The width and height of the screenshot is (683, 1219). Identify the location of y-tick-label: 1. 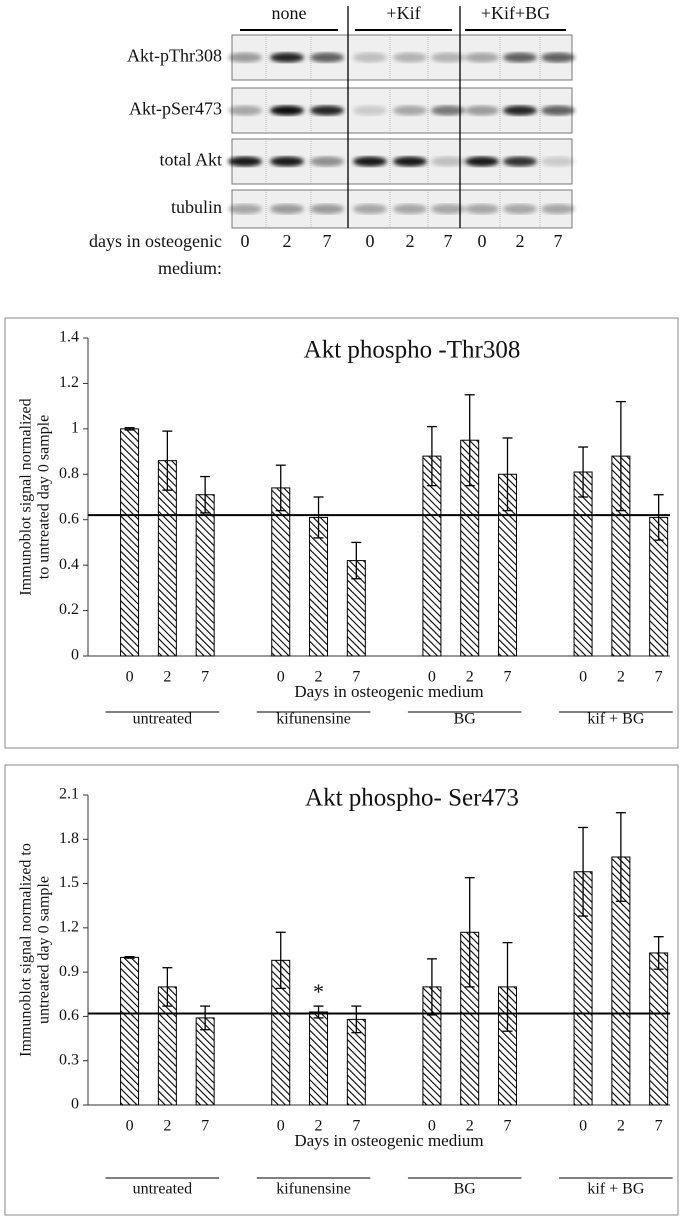
(75, 428).